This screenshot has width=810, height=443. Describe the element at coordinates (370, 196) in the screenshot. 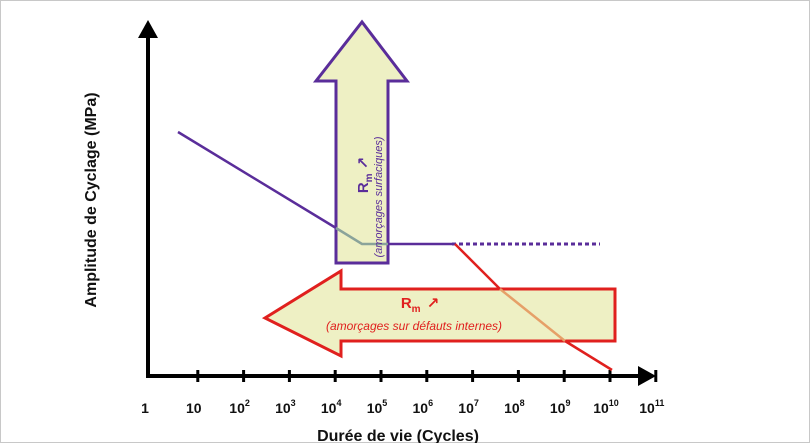

I see `surface-arrow-labels: Rm↗ (amorçages surfaciques)` at that location.